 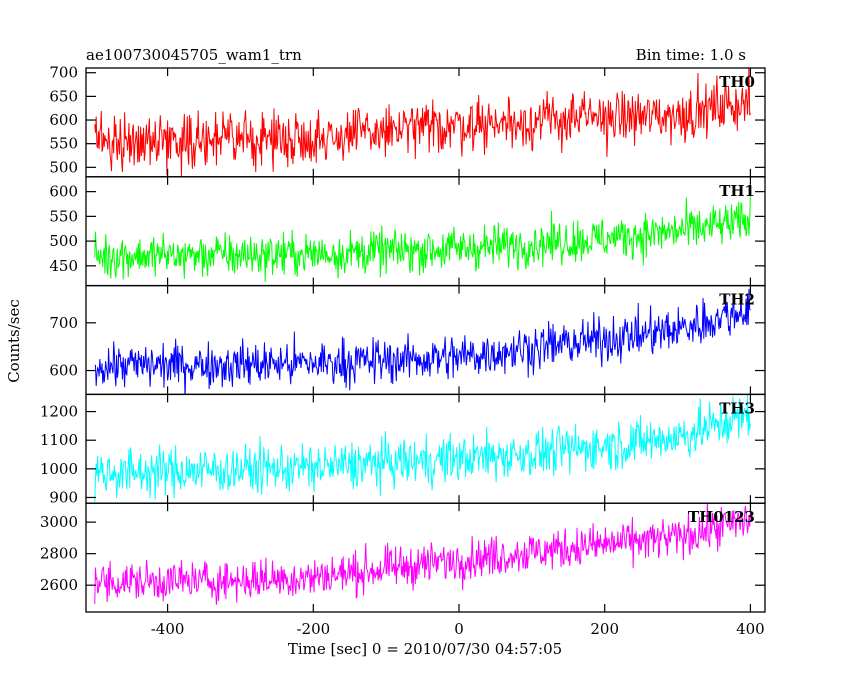 What do you see at coordinates (422, 554) in the screenshot?
I see `series-line-th0123` at bounding box center [422, 554].